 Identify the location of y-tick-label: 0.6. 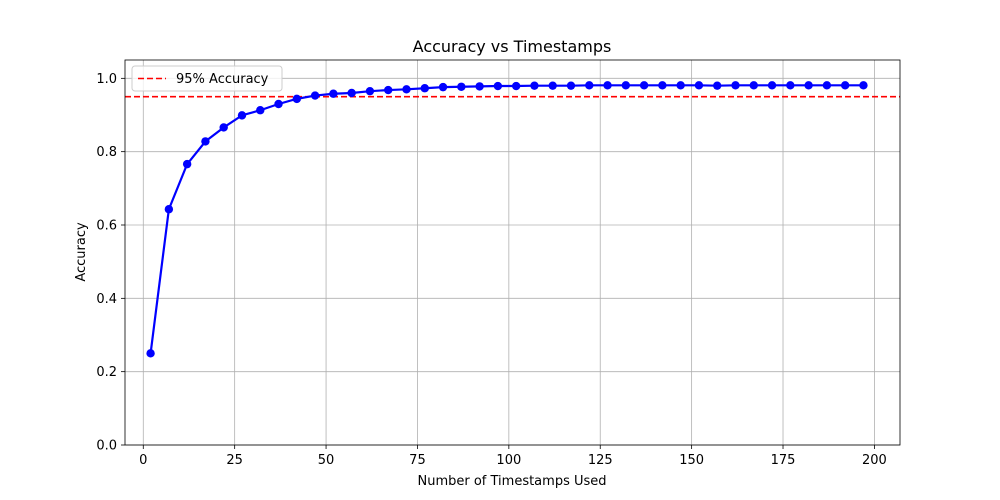
(106, 226).